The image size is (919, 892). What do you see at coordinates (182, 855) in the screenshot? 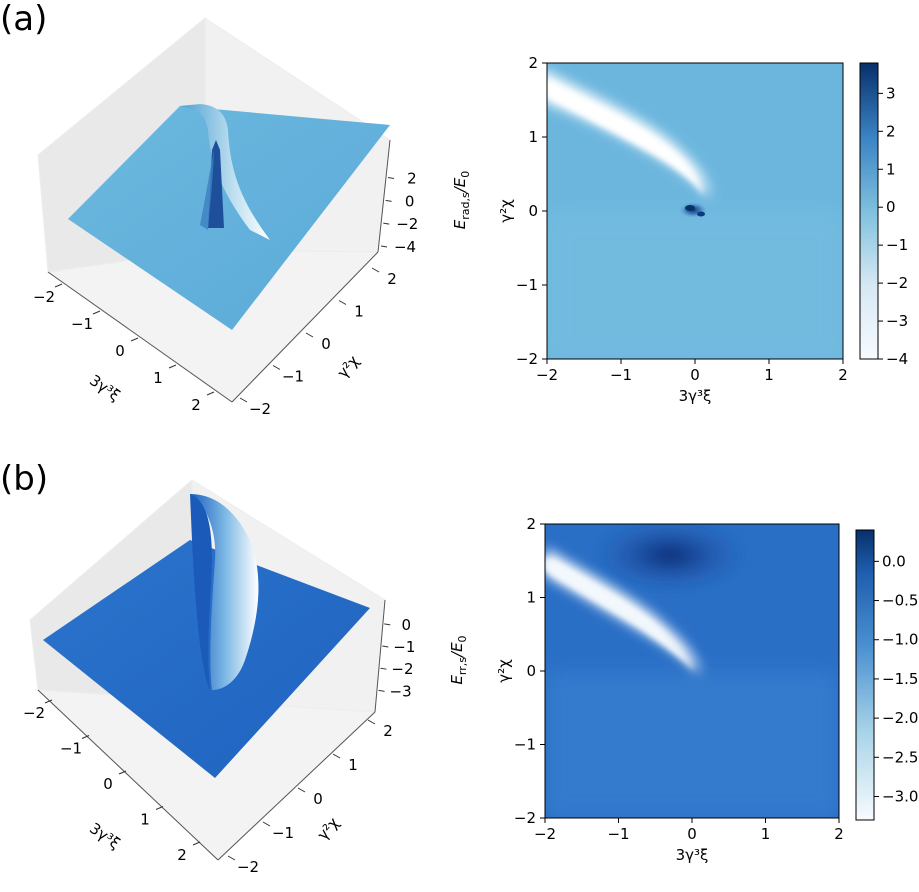
I see `x3d-tick-label: 2` at bounding box center [182, 855].